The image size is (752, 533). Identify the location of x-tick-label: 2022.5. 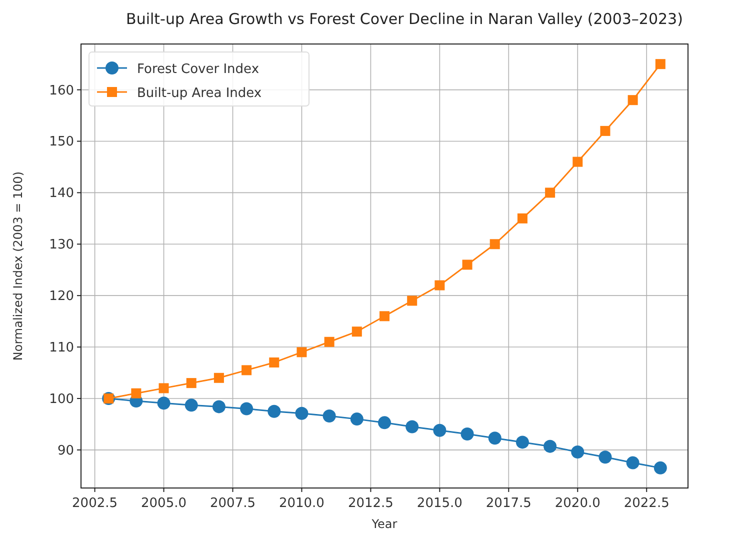
(647, 503).